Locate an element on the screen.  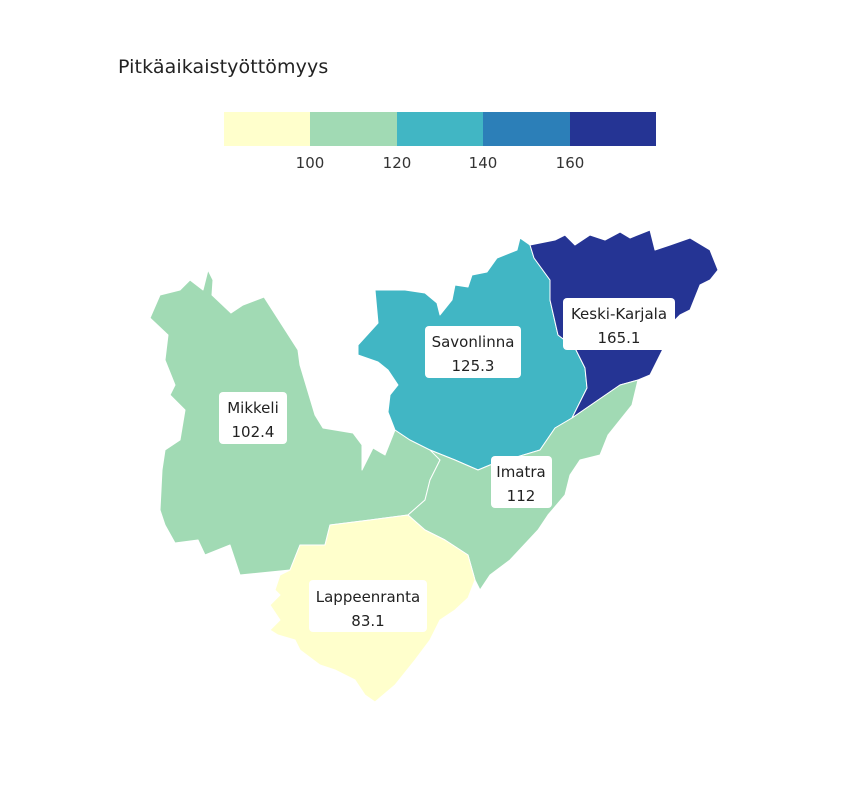
region-value-label: 165.1 is located at coordinates (619, 338).